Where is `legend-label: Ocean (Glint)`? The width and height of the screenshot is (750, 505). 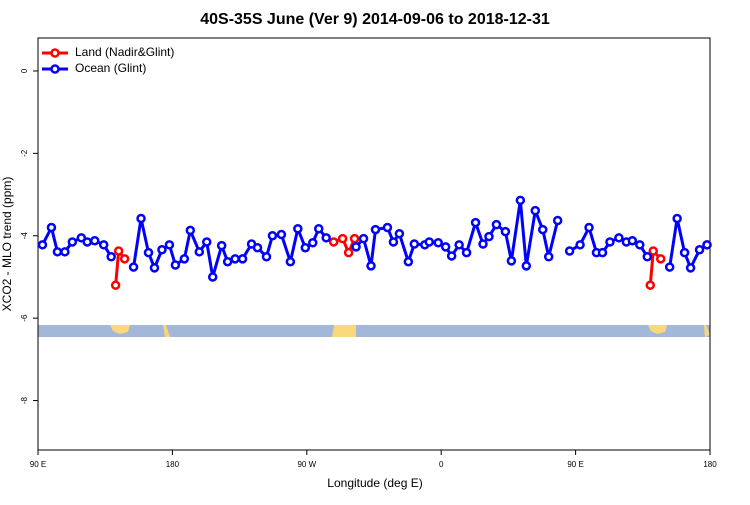 legend-label: Ocean (Glint) is located at coordinates (110, 68).